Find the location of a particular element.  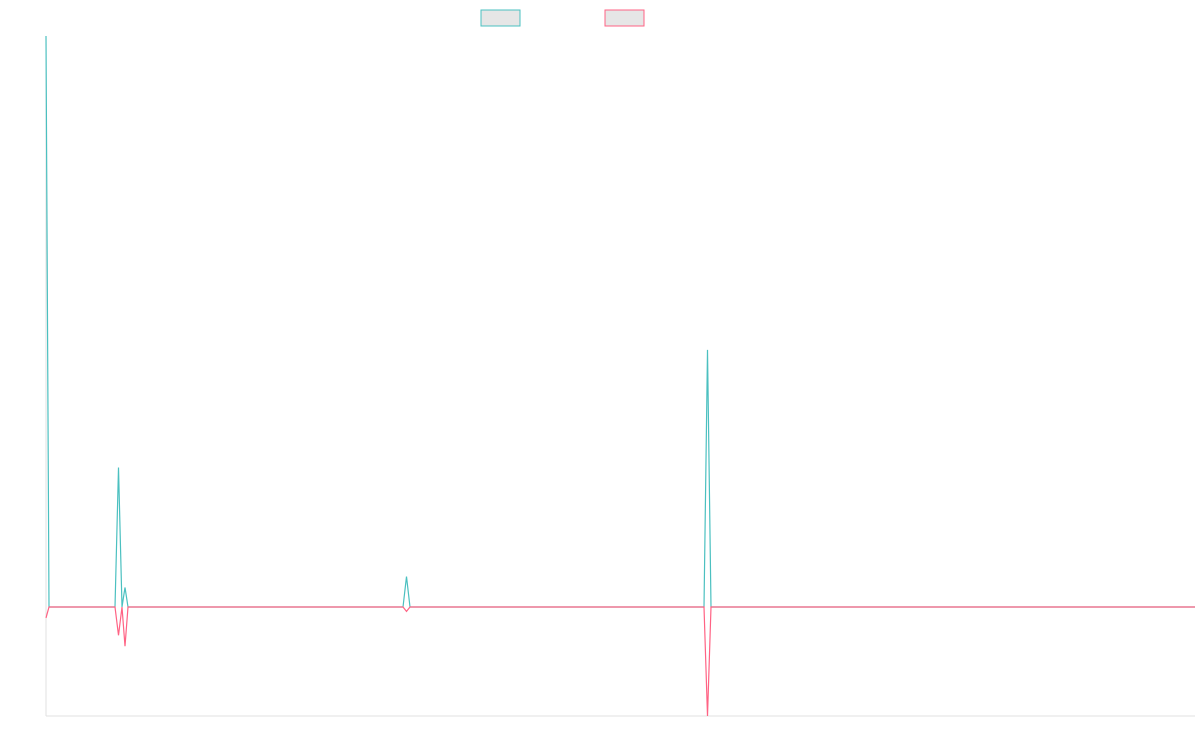

legend is located at coordinates (562, 18).